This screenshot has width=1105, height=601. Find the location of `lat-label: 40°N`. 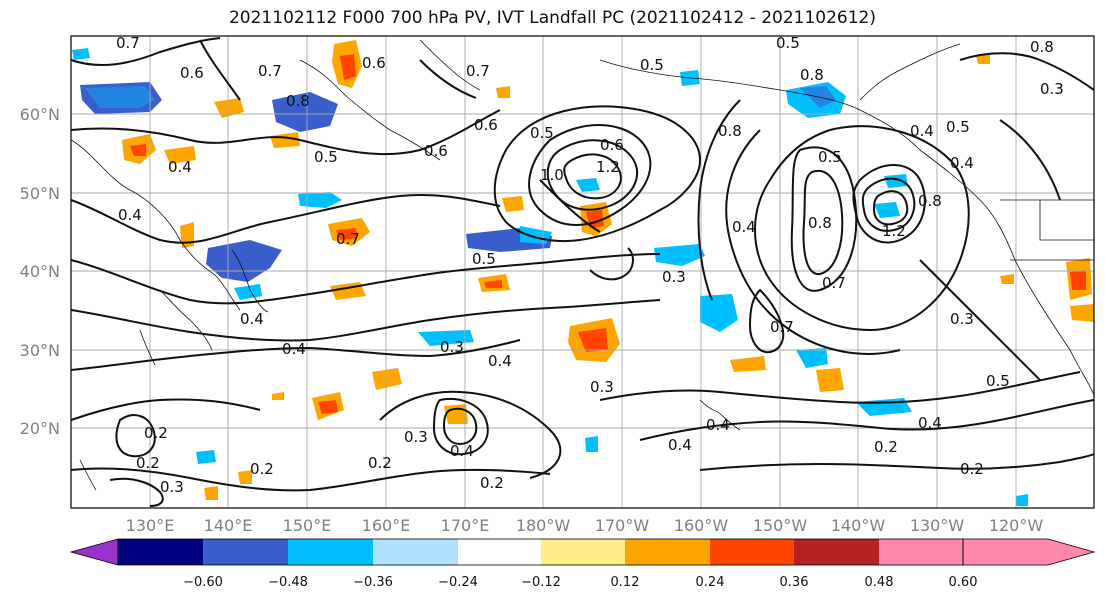

lat-label: 40°N is located at coordinates (40, 271).